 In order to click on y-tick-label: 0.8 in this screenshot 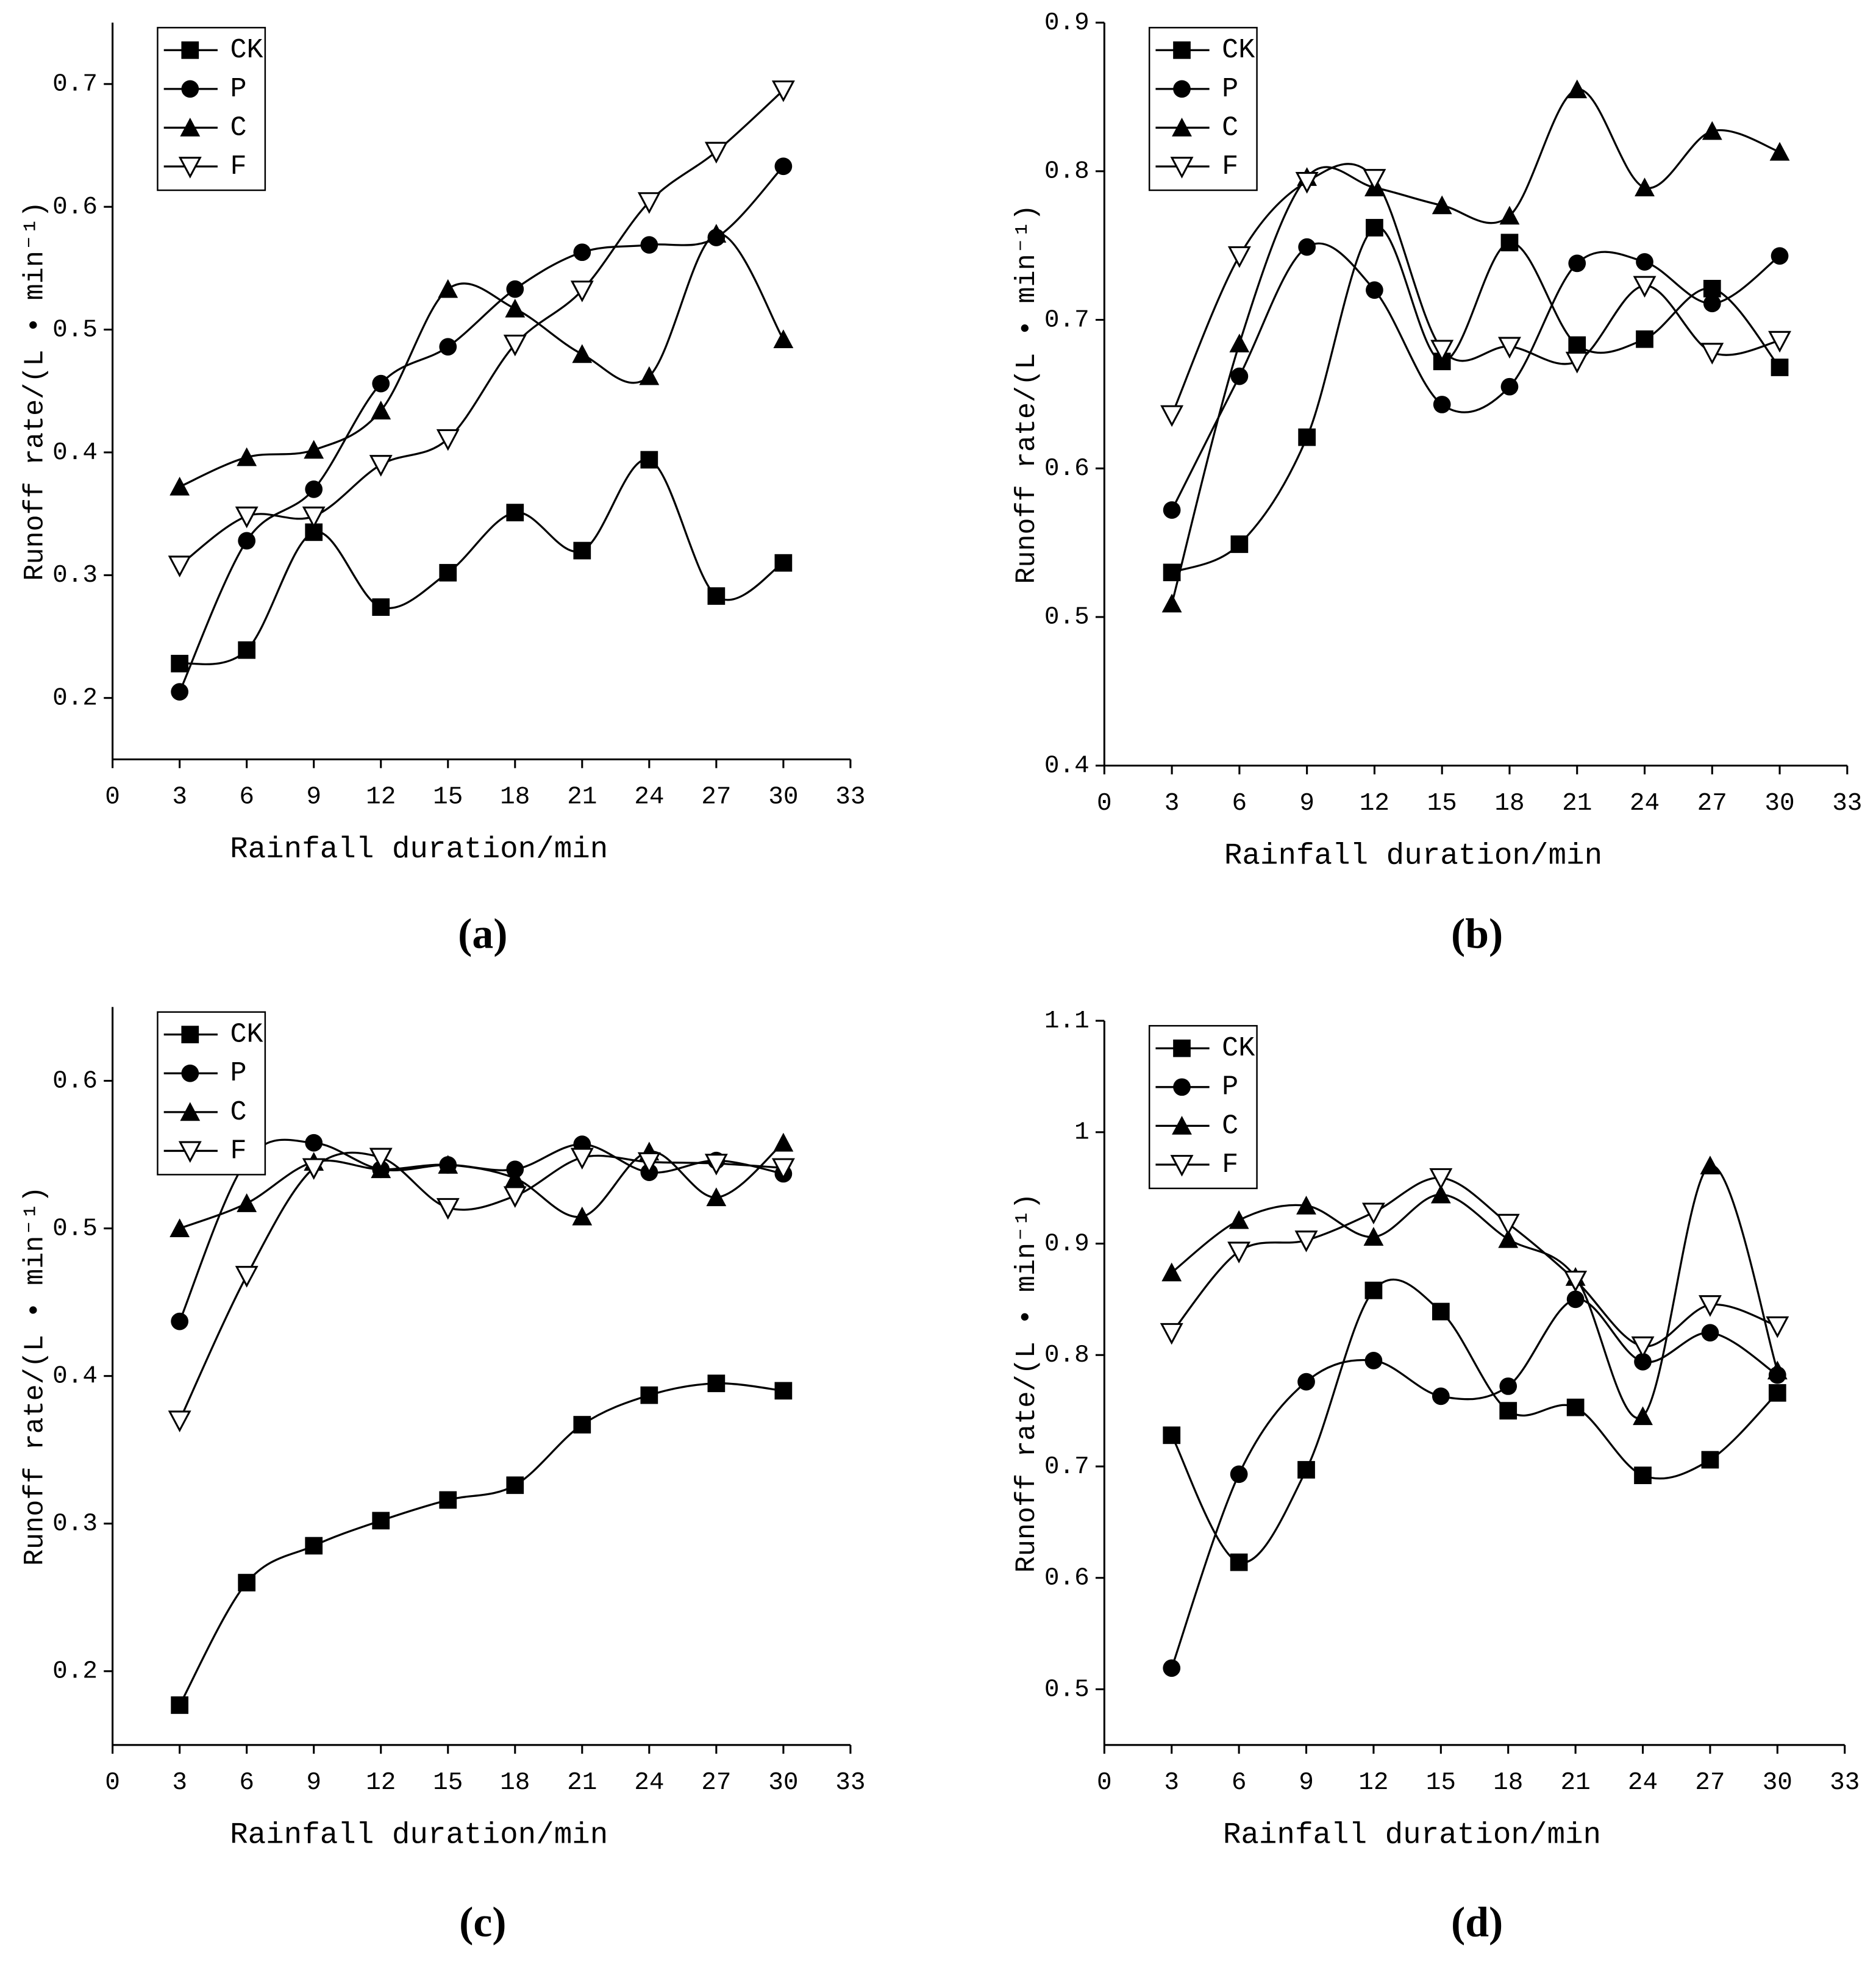, I will do `click(1067, 1355)`.